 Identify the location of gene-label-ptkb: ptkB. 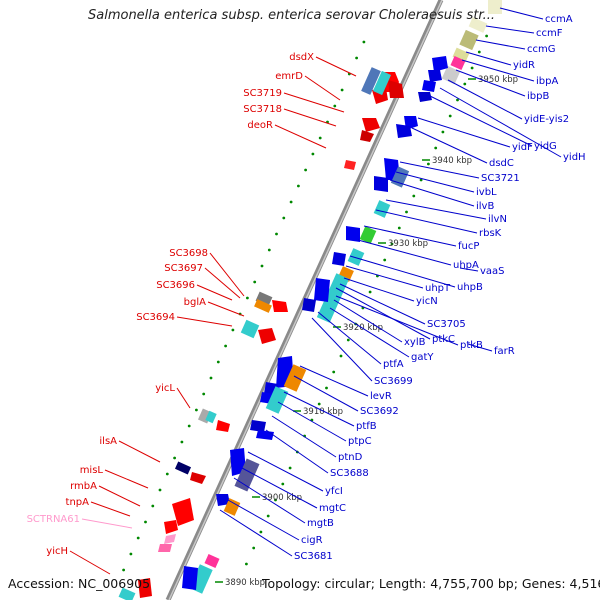
(471, 345).